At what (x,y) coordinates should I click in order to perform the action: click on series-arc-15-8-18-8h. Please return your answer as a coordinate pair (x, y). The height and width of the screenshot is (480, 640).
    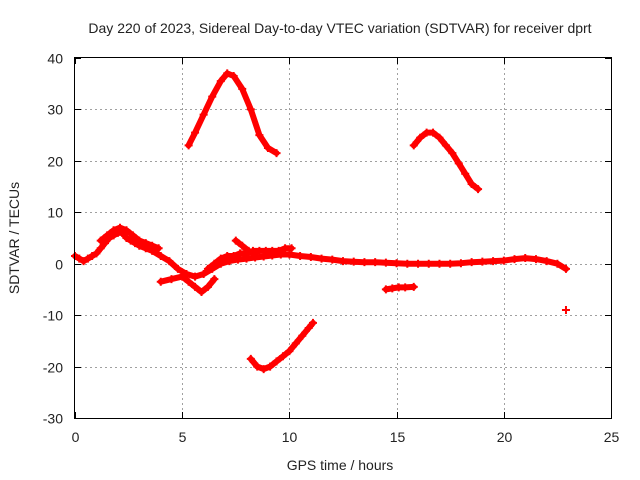
    Looking at the image, I should click on (446, 161).